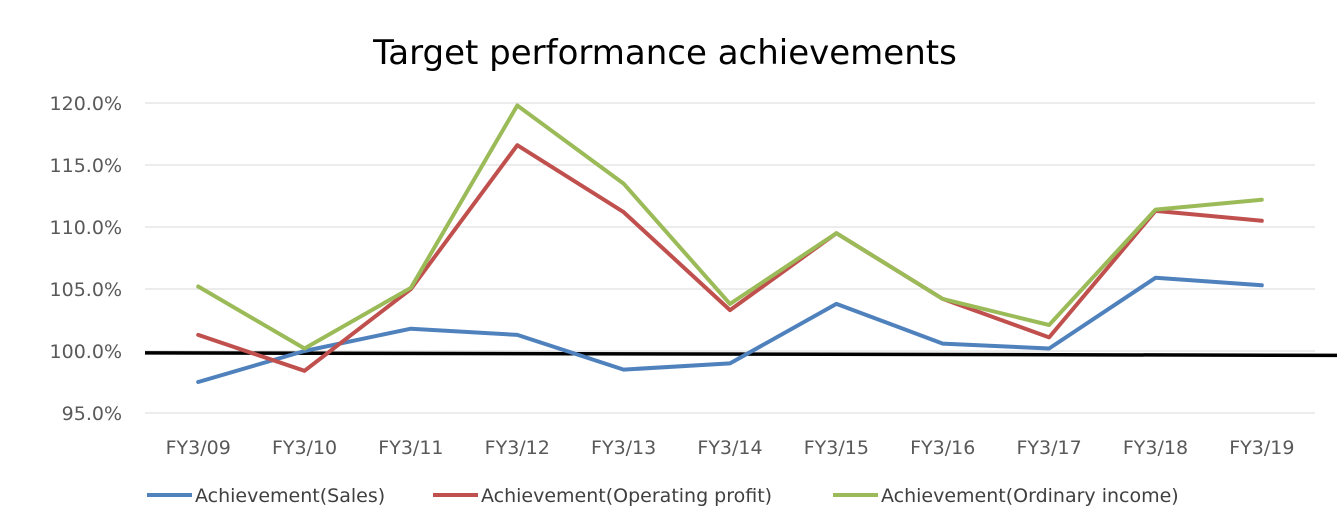 The image size is (1337, 522). Describe the element at coordinates (626, 496) in the screenshot. I see `legend-label: Achievement(Operating profit)` at that location.